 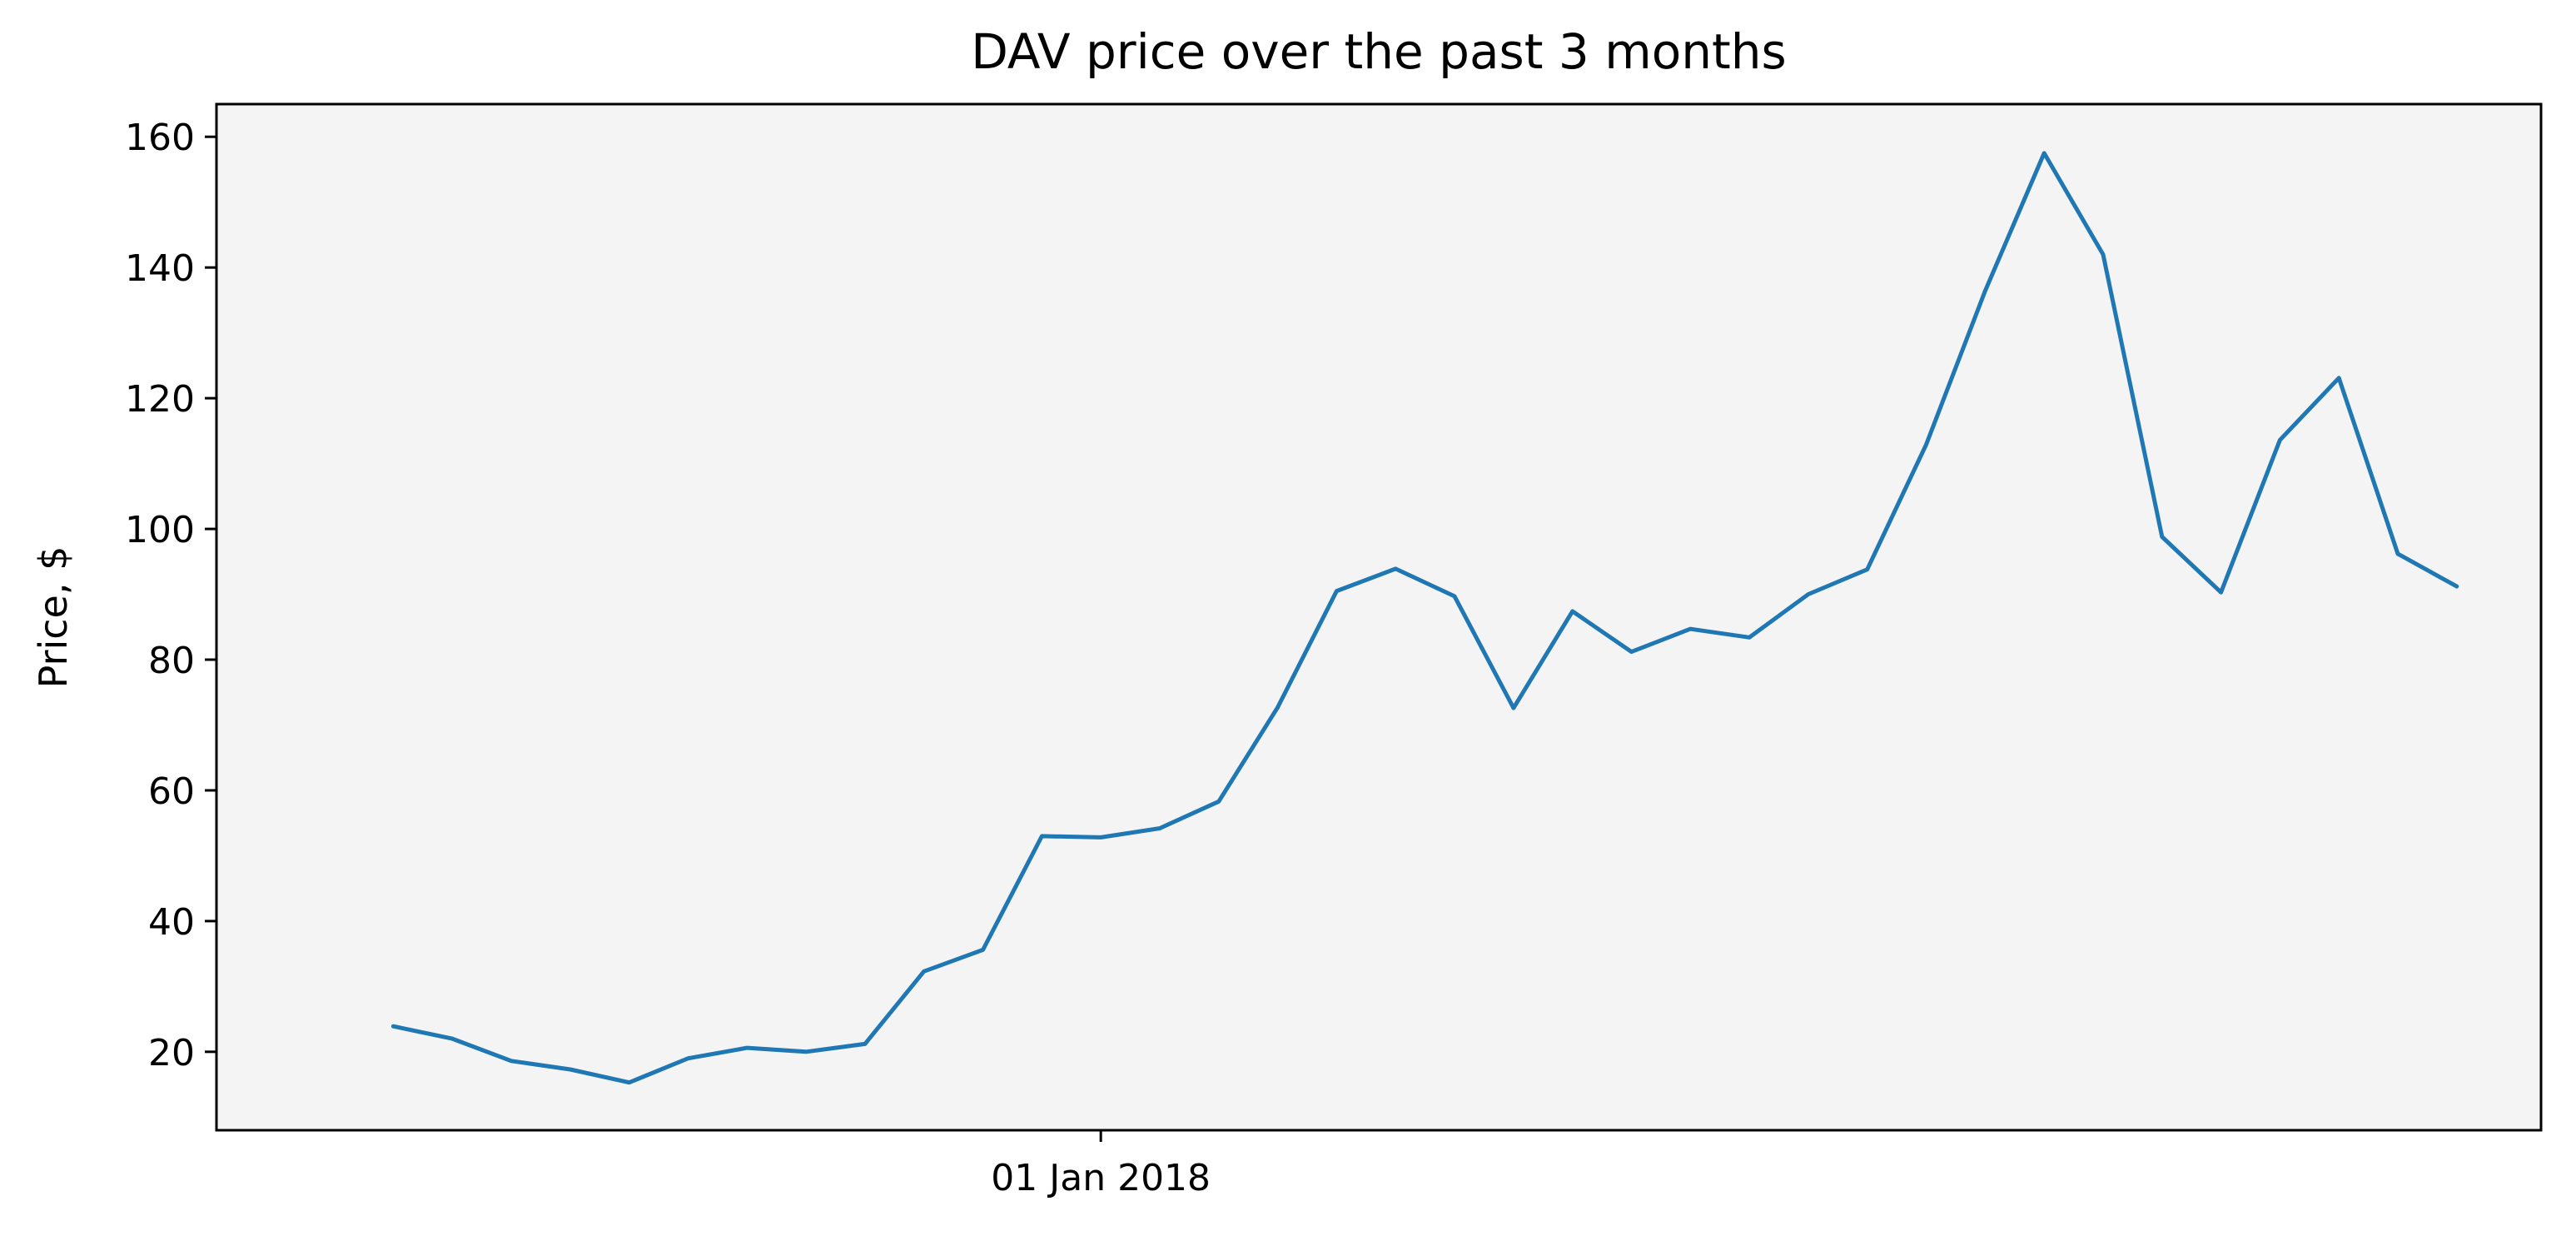 What do you see at coordinates (170, 595) in the screenshot?
I see `y-axis-ticks: 20 40 60 80 100 120 140 160` at bounding box center [170, 595].